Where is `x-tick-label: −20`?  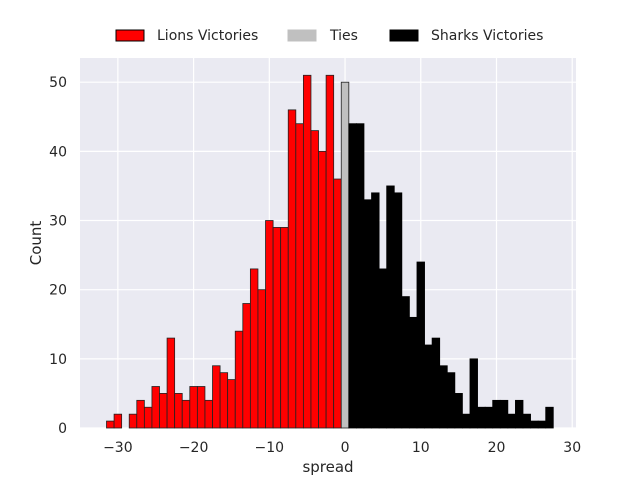 x-tick-label: −20 is located at coordinates (194, 448).